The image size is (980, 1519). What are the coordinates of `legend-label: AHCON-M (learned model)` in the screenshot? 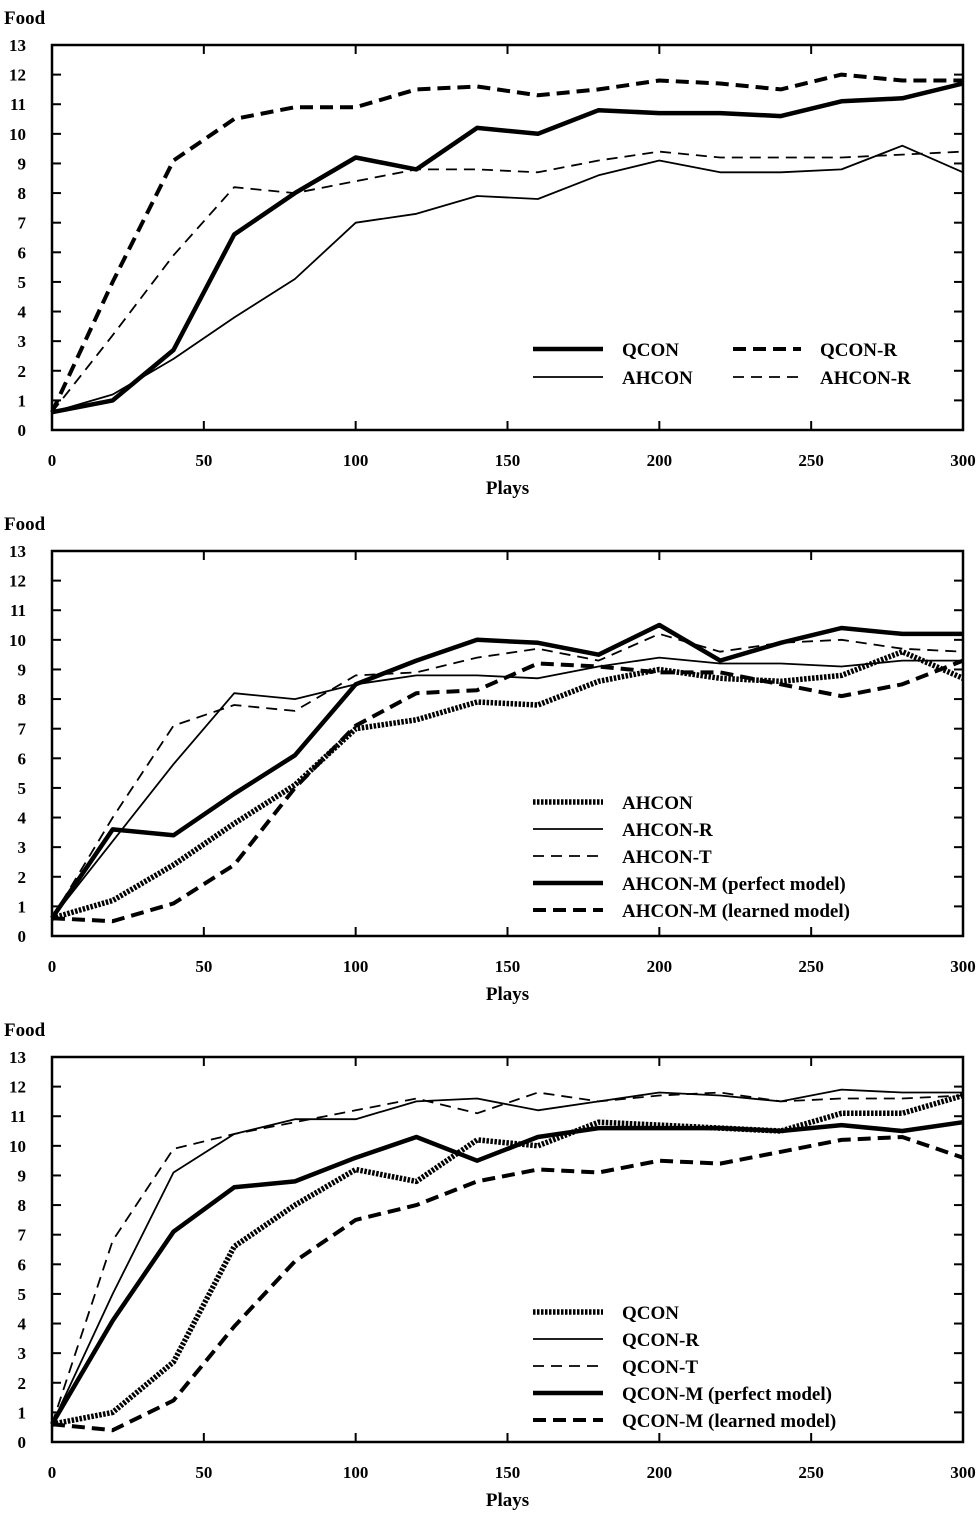 It's located at (736, 911).